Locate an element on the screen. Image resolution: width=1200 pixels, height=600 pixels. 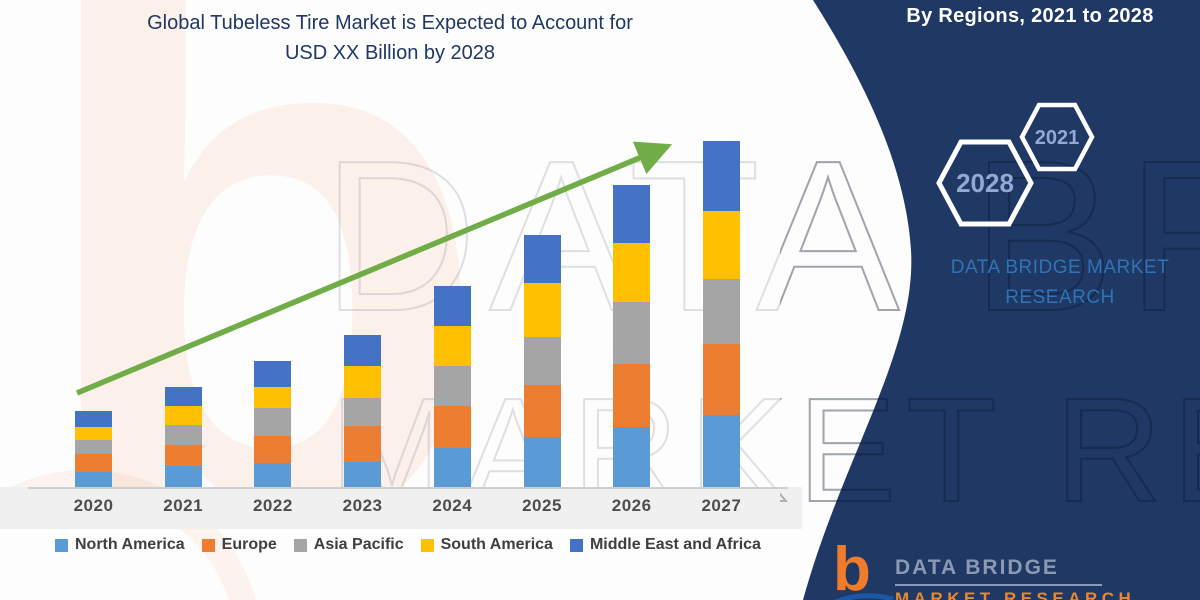
hexagon-2028-label: 2028 is located at coordinates (985, 183).